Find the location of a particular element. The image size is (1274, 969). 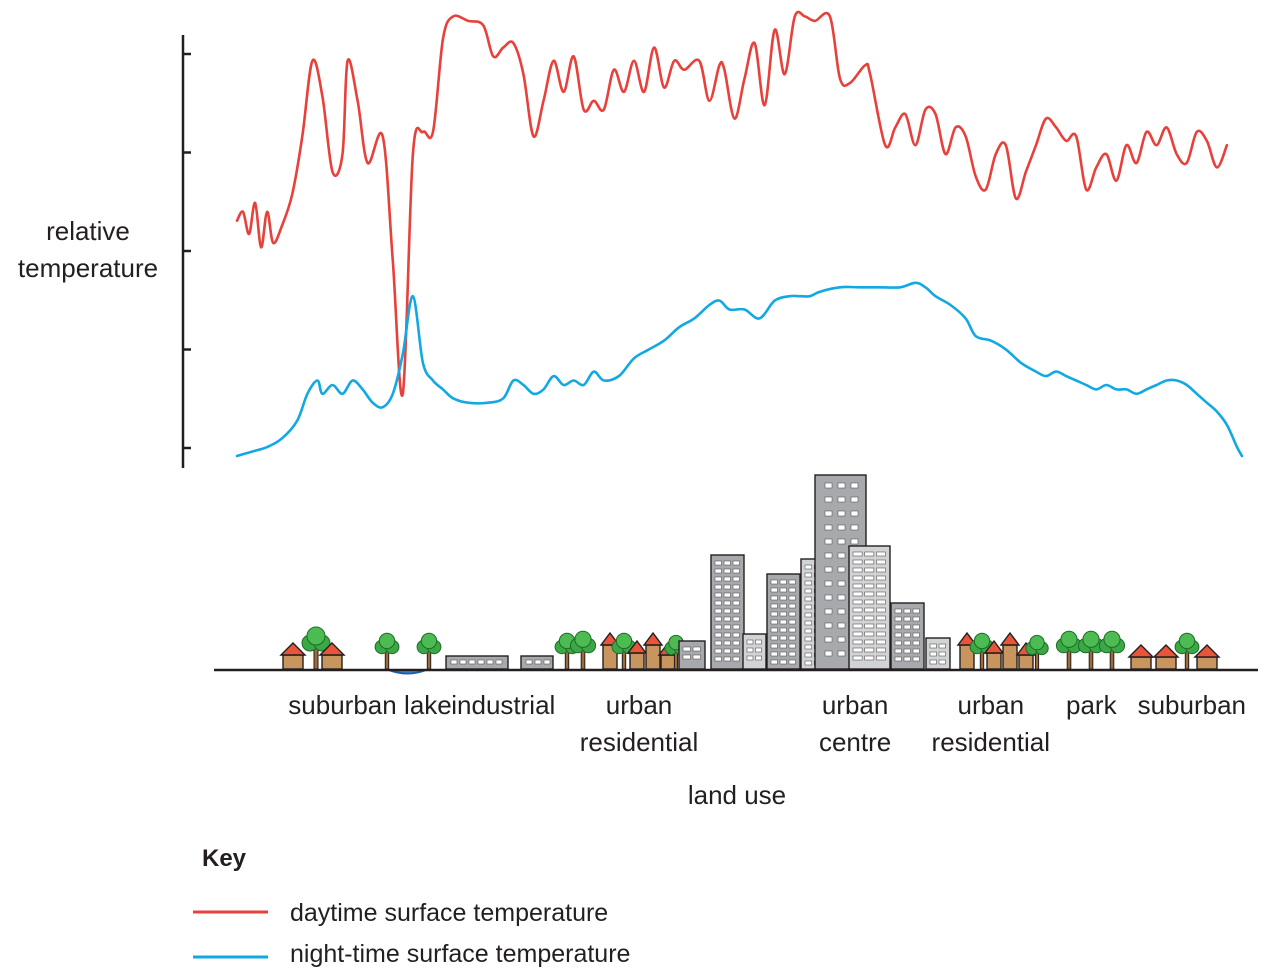

land-use-label: park is located at coordinates (1092, 705).